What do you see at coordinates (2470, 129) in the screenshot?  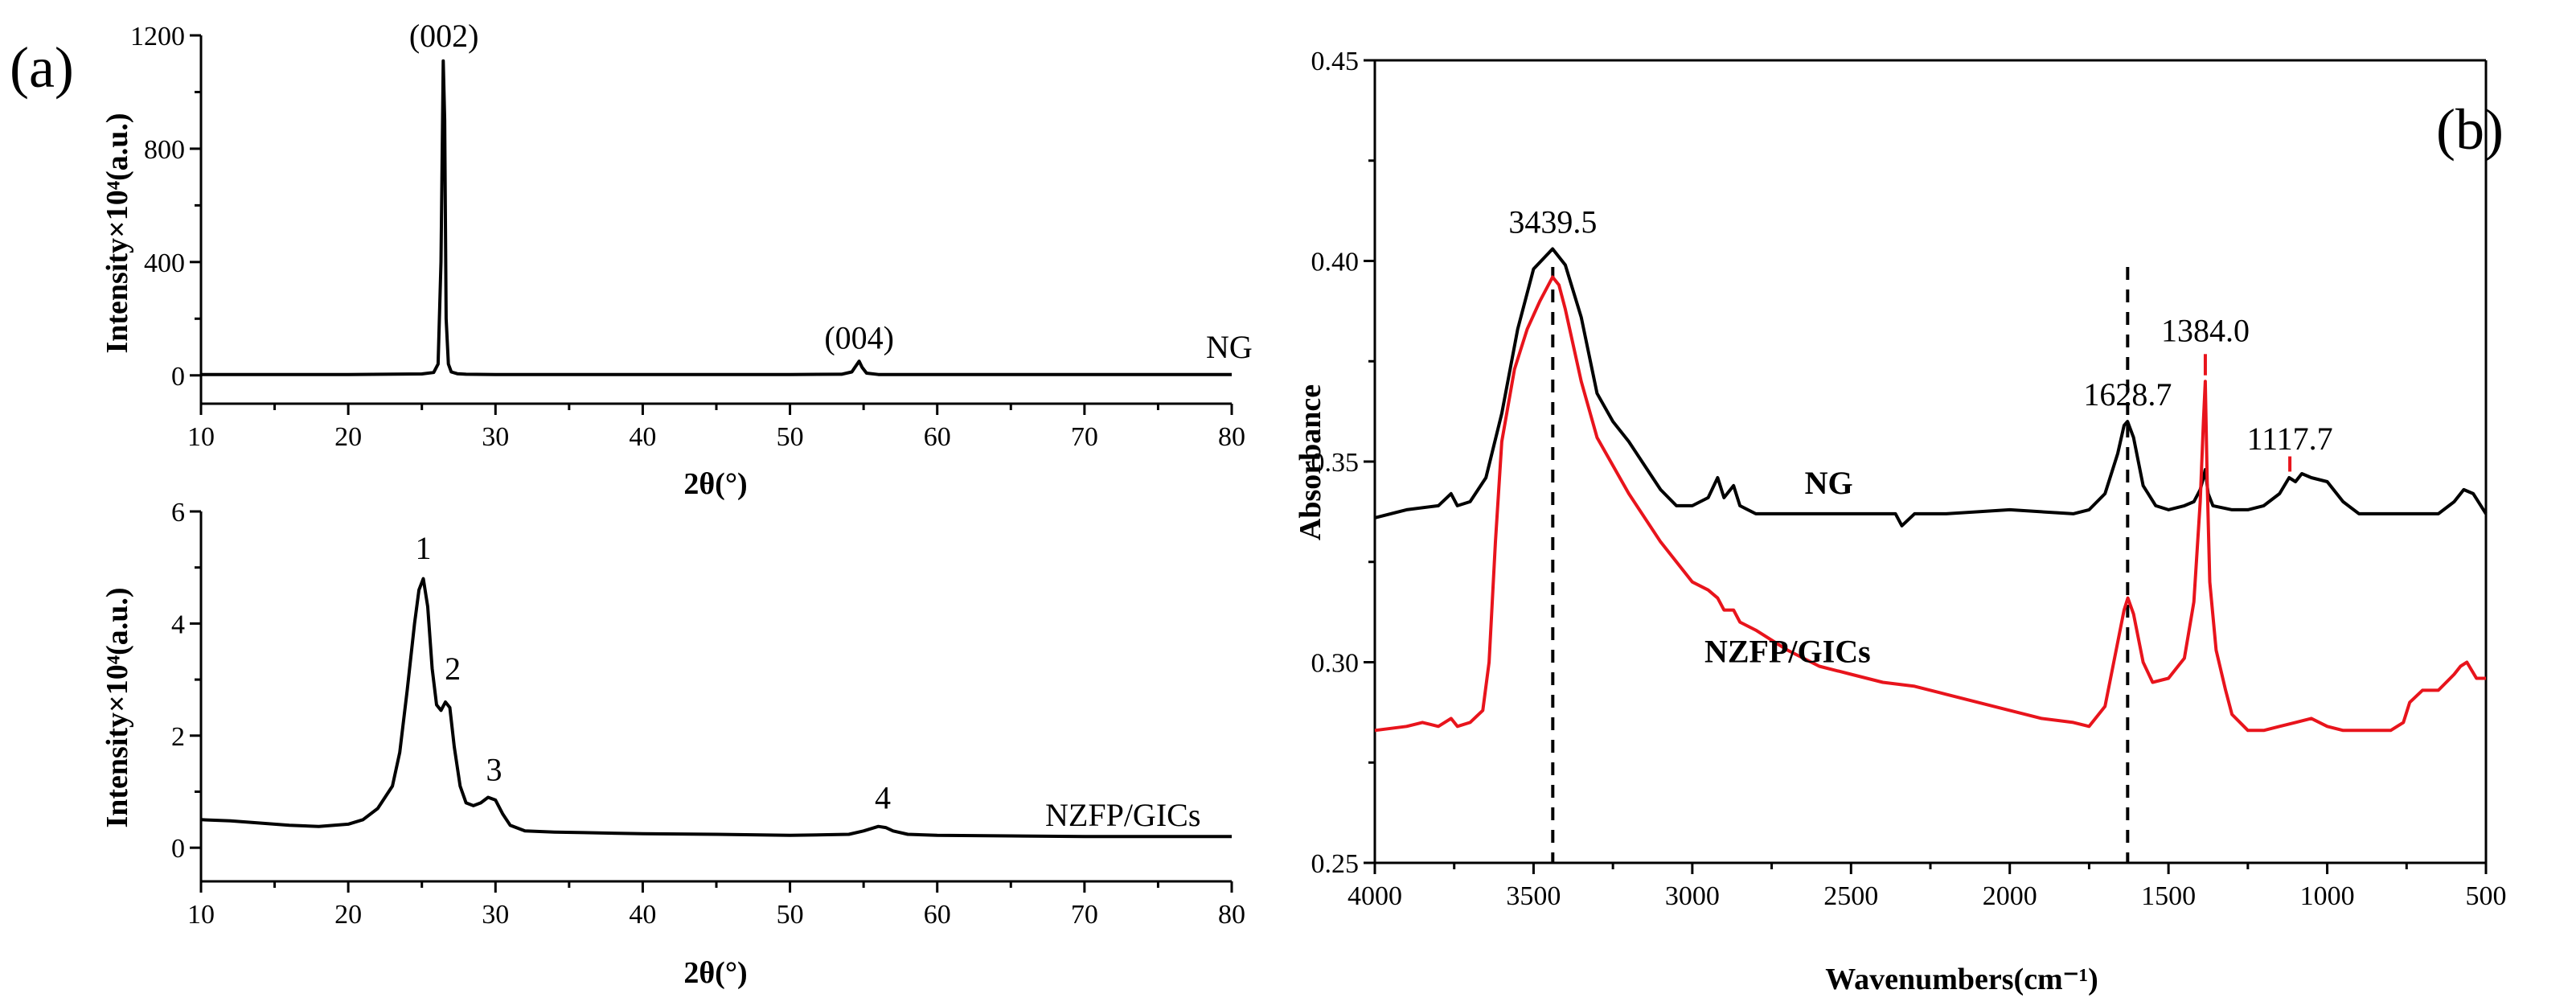 I see `panel-label-b: (b)` at bounding box center [2470, 129].